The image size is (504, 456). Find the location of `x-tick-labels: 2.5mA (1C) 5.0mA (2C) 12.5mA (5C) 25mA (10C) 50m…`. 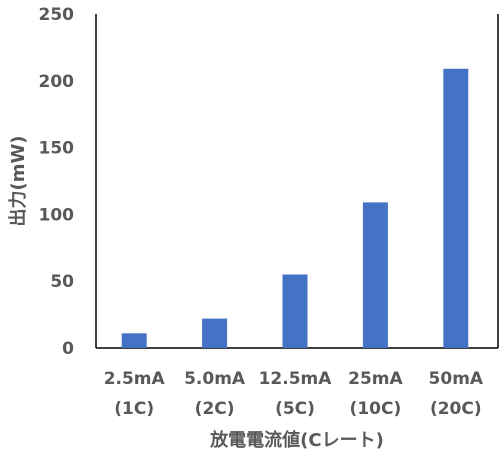

x-tick-labels: 2.5mA (1C) 5.0mA (2C) 12.5mA (5C) 25mA (10C) 50m… is located at coordinates (294, 394).